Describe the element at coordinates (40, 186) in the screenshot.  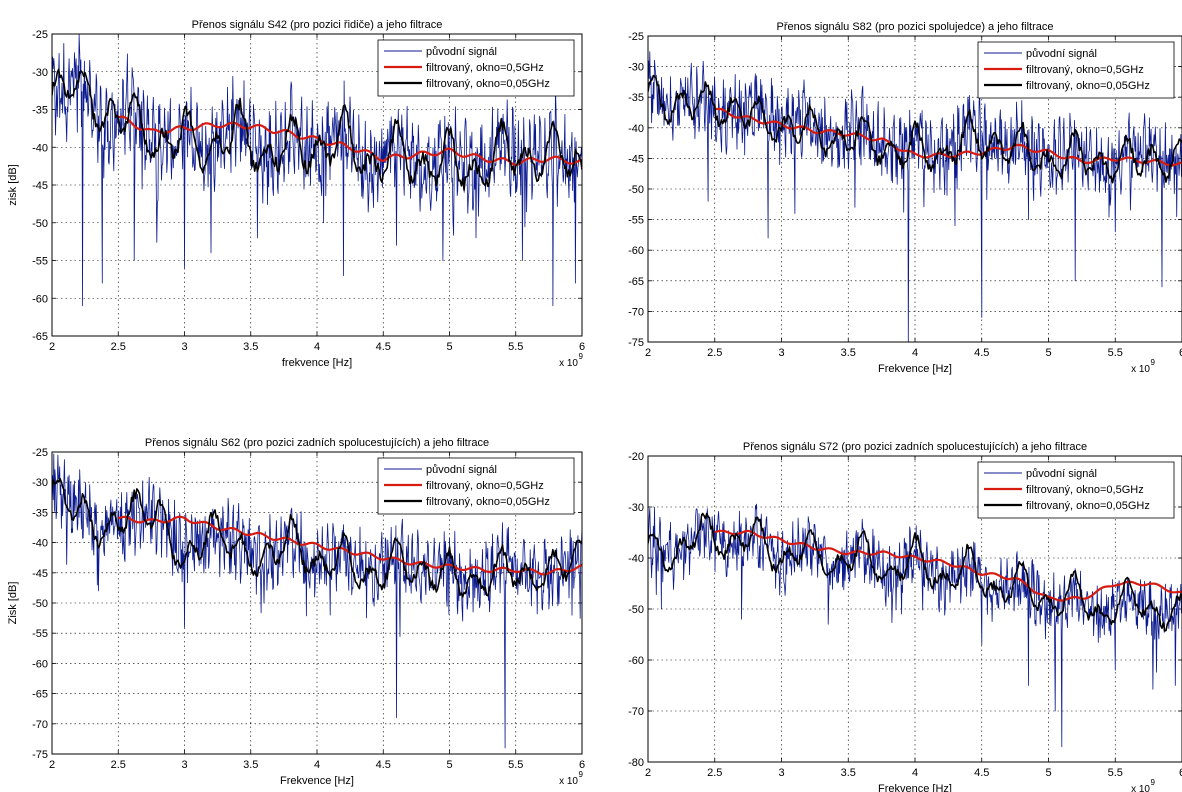
I see `y-tick-labels: -25 -30 -35 -40 -45 -50 -55 -60 -65` at that location.